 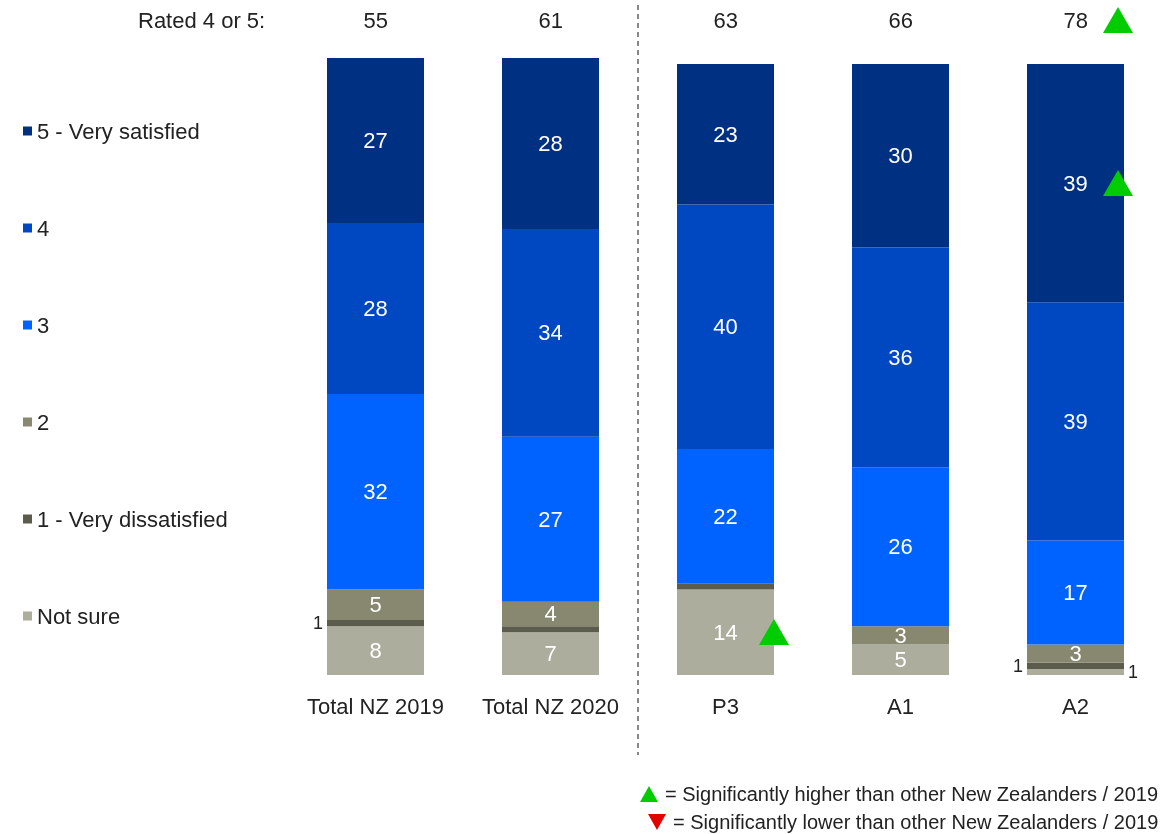 What do you see at coordinates (43, 422) in the screenshot?
I see `legend-label: 2` at bounding box center [43, 422].